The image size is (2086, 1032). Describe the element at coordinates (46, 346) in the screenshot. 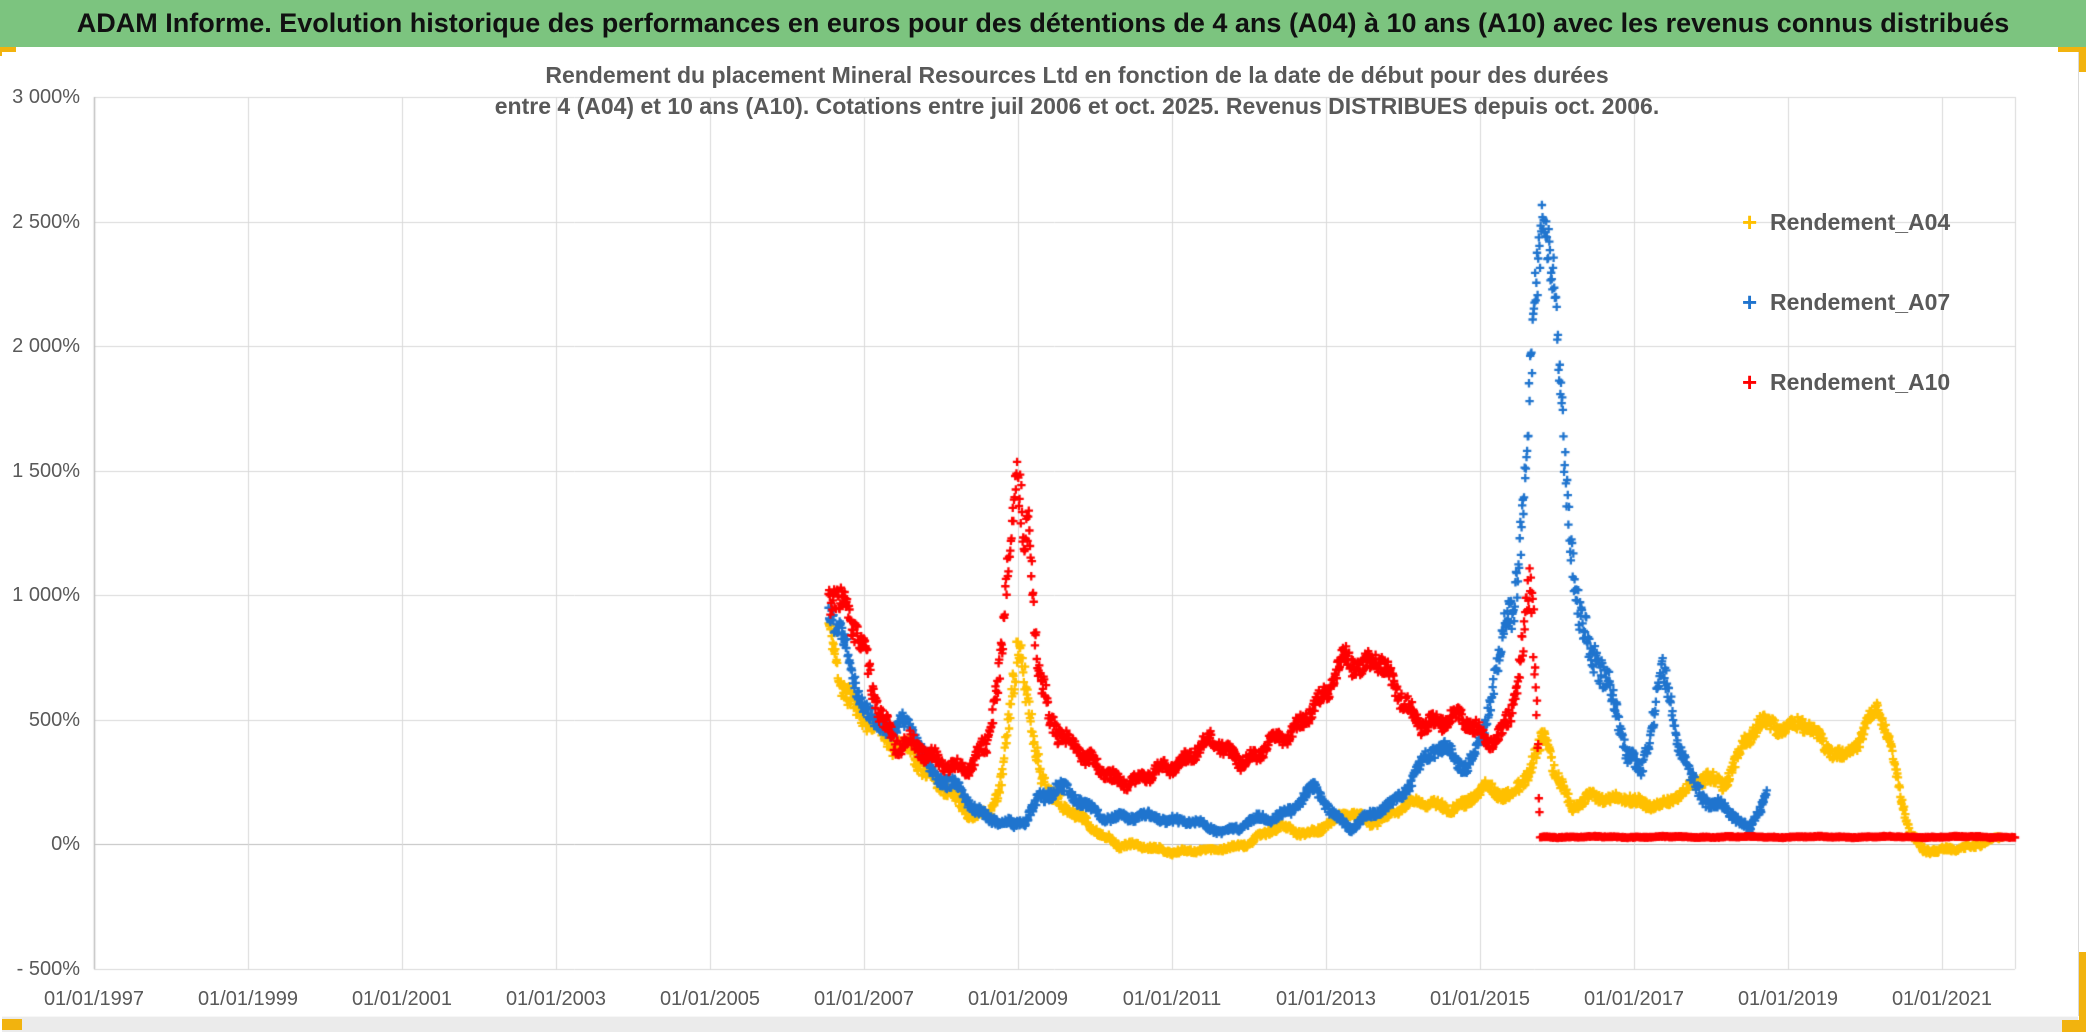

I see `y-axis-tick-label: 2 000%` at that location.